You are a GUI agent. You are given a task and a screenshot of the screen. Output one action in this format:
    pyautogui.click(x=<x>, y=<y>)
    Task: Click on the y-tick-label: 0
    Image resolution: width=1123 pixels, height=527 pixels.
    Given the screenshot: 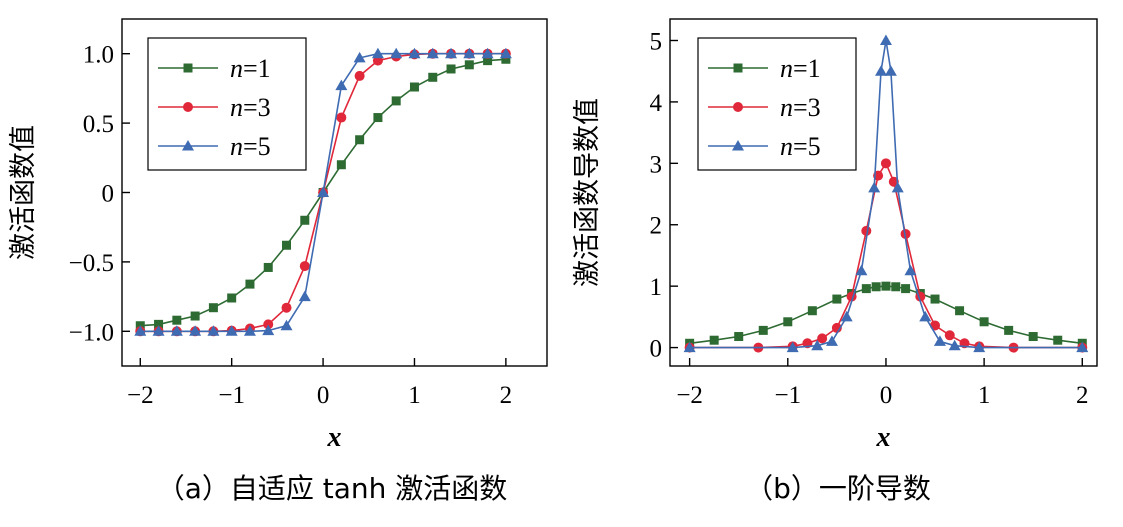 What is the action you would take?
    pyautogui.click(x=108, y=194)
    